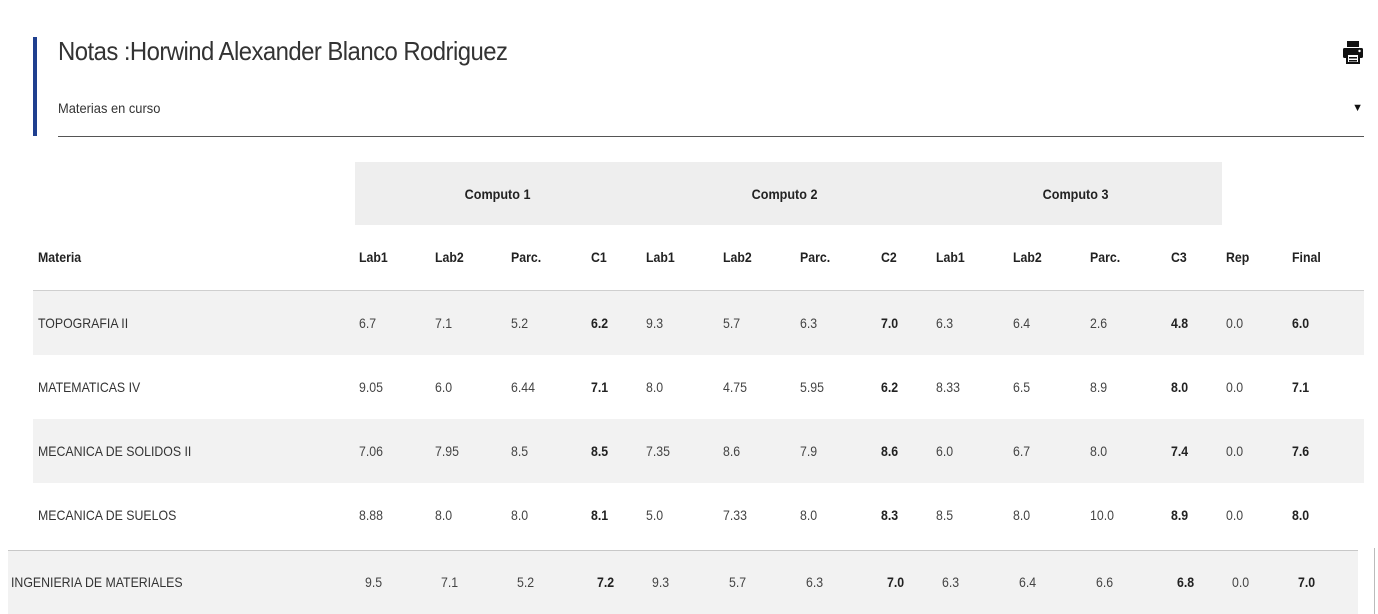 The width and height of the screenshot is (1378, 614). I want to click on subject-name: MECANICA DE SOLIDOS II, so click(115, 451).